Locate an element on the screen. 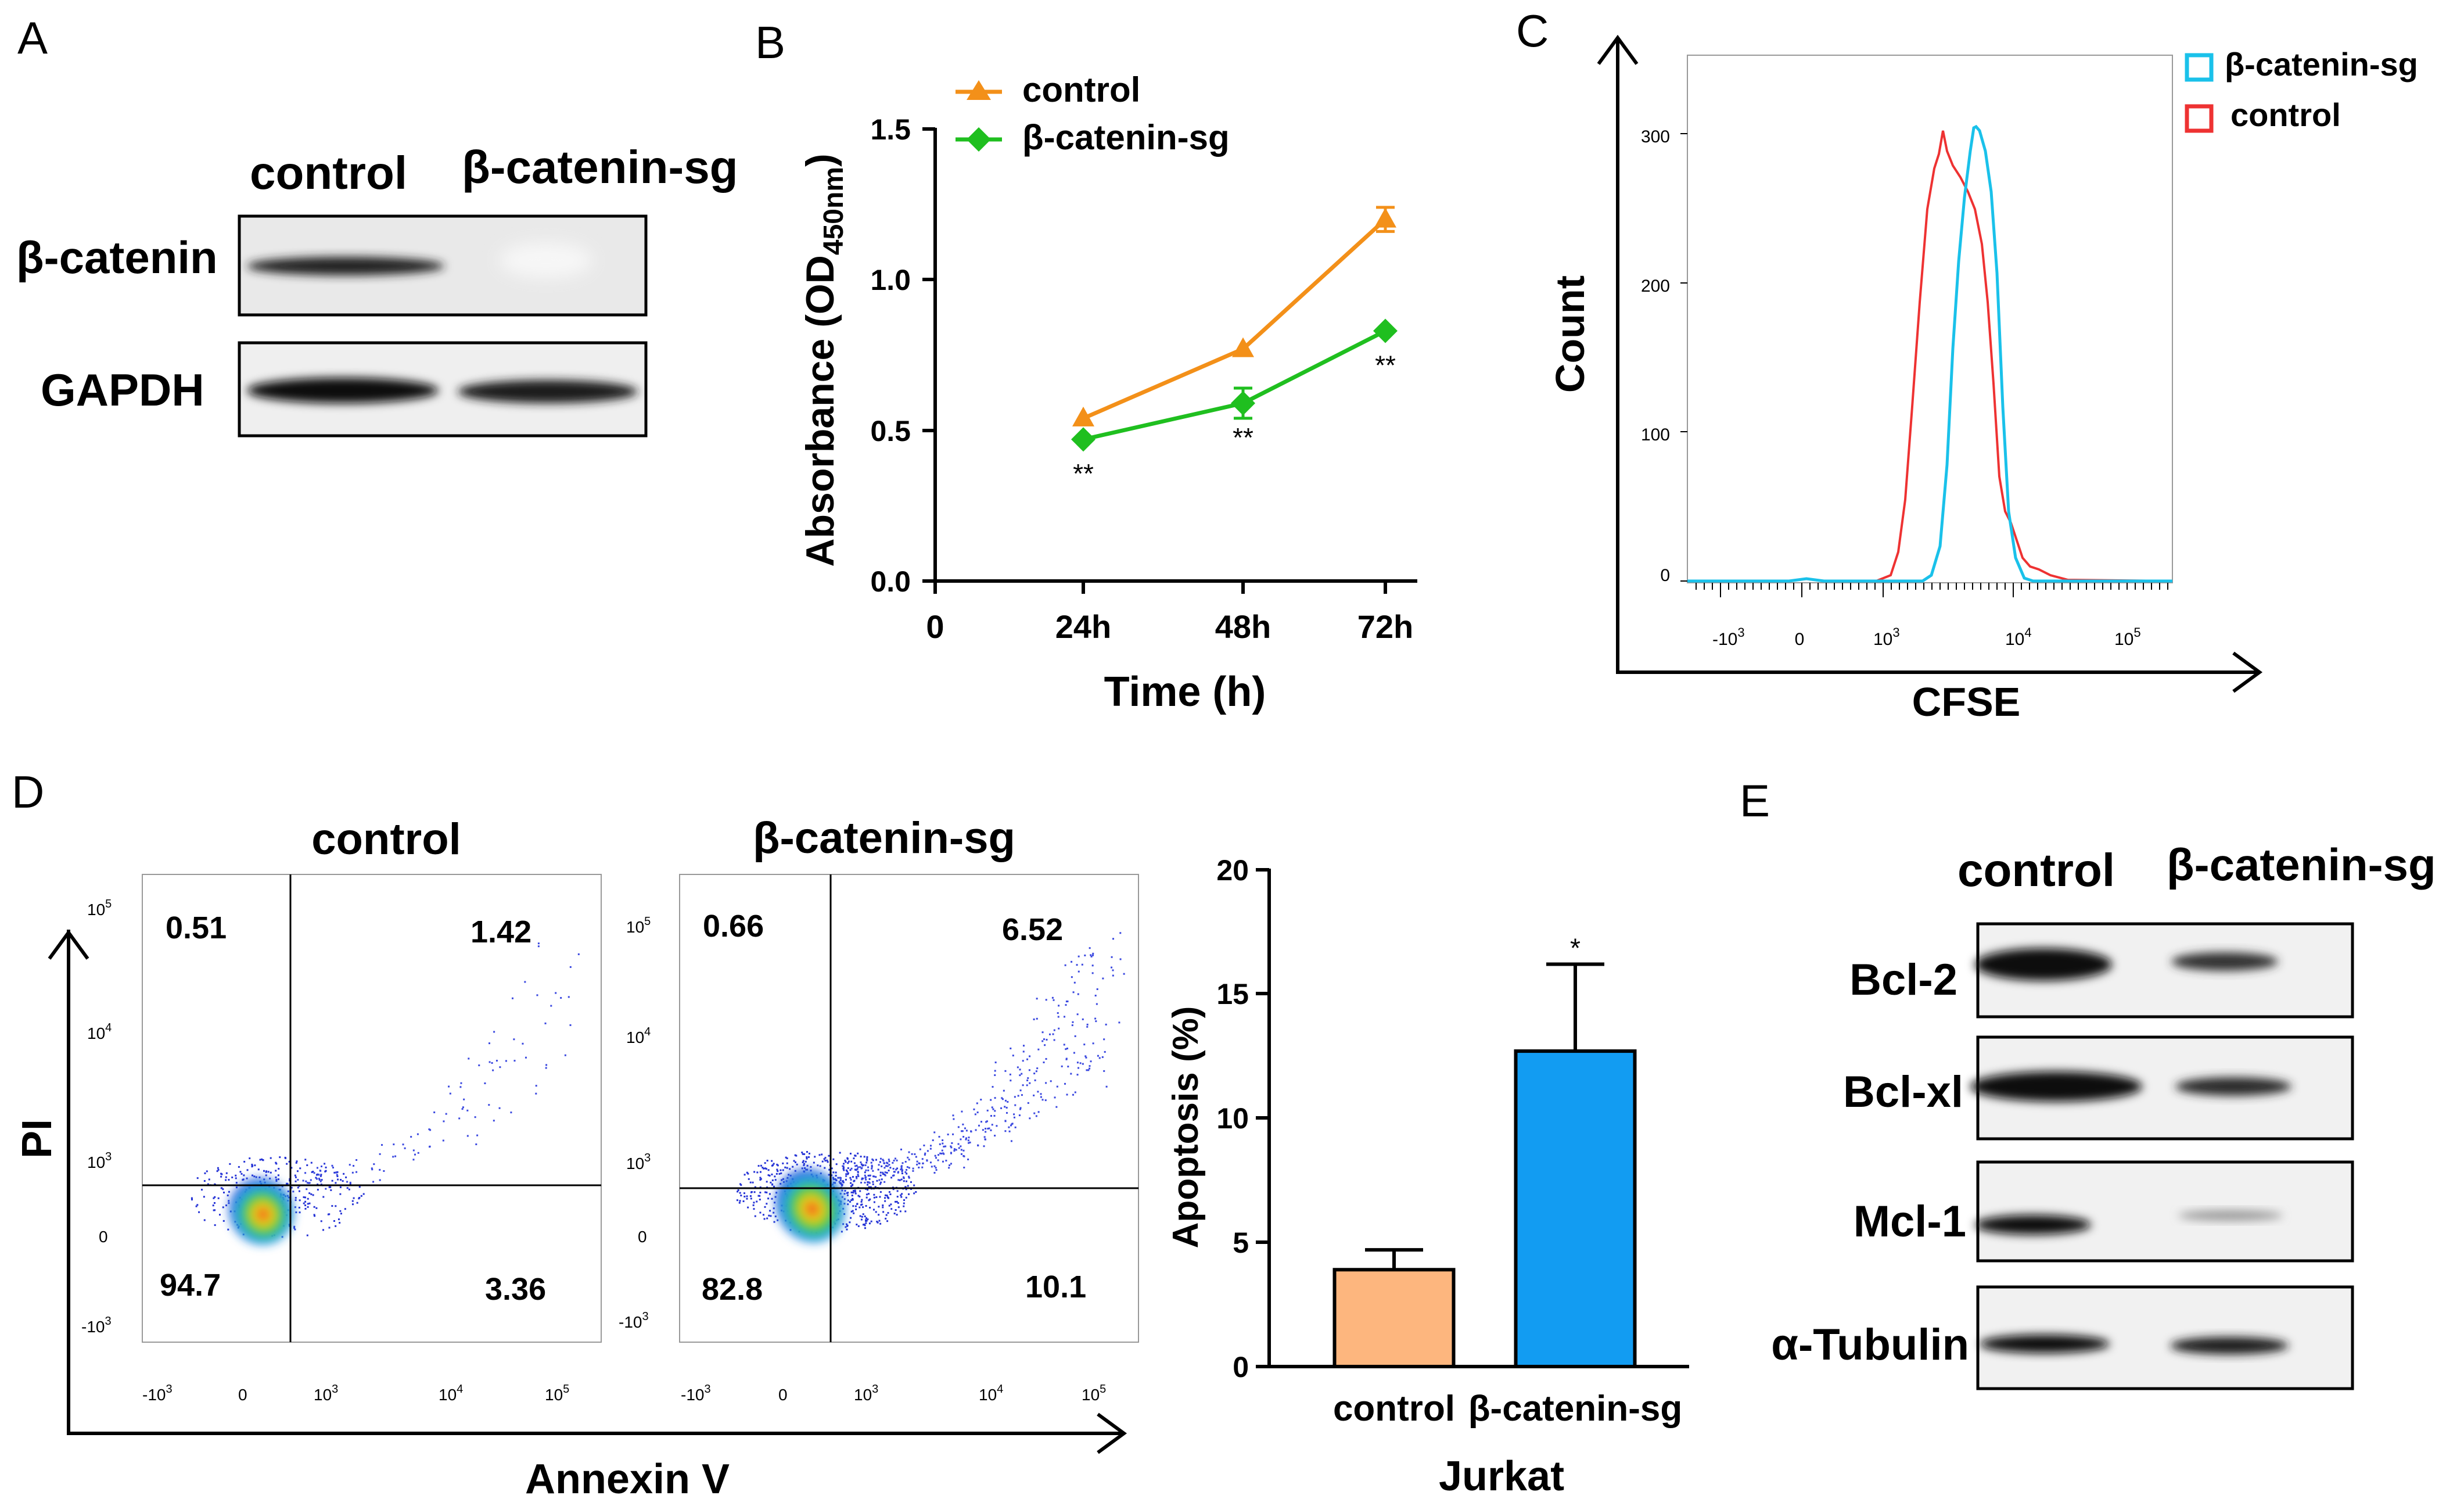  line-significance-0: ** is located at coordinates (1083, 473).